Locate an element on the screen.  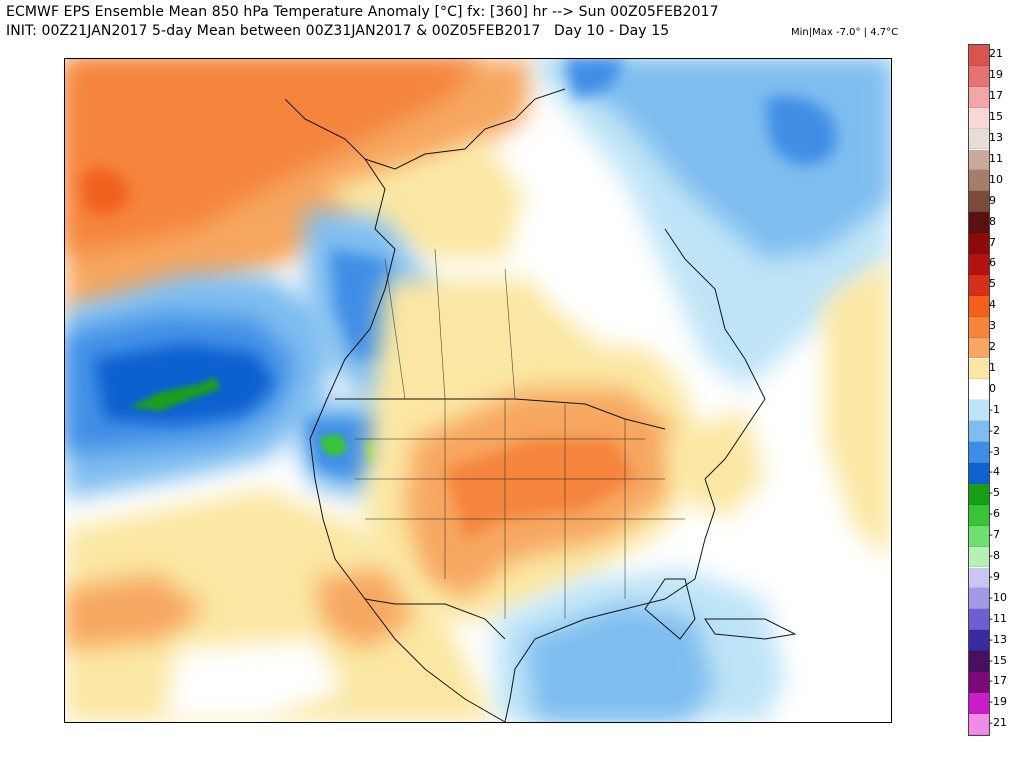
colorbar-label: -4 is located at coordinates (994, 472).